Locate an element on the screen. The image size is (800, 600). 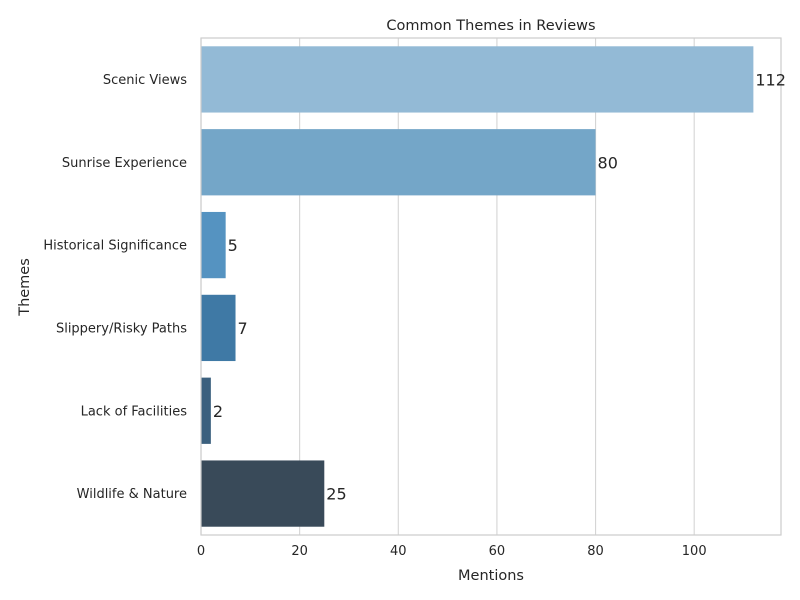
y-tick-label: Sunrise Experience is located at coordinates (124, 163).